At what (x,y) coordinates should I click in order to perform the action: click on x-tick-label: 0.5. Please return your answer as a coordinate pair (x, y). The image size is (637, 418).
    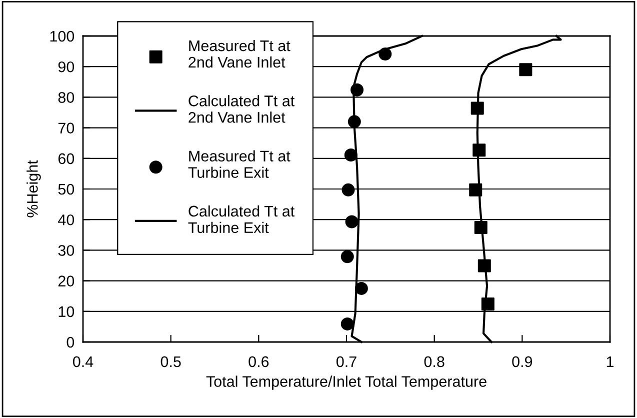
    Looking at the image, I should click on (170, 362).